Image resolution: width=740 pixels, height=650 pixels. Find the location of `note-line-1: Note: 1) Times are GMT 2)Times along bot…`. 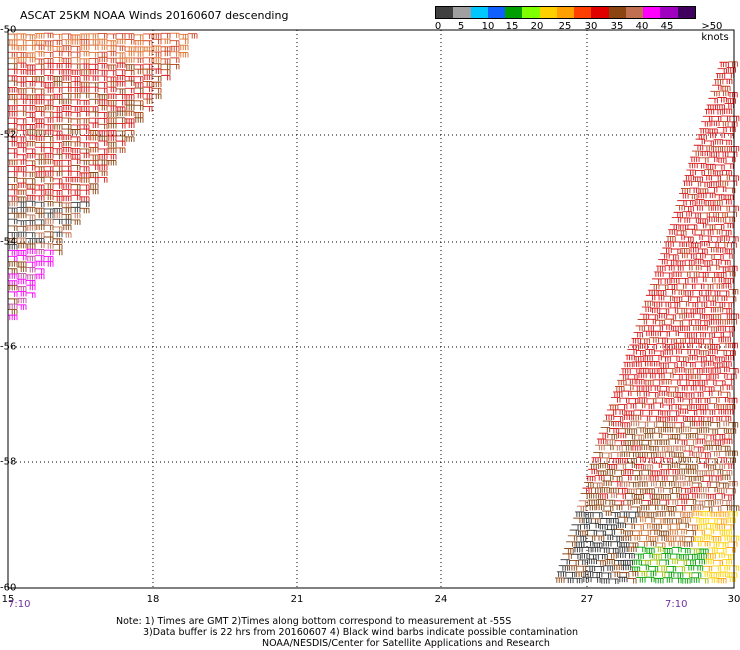

note-line-1: Note: 1) Times are GMT 2)Times along bot… is located at coordinates (314, 621).